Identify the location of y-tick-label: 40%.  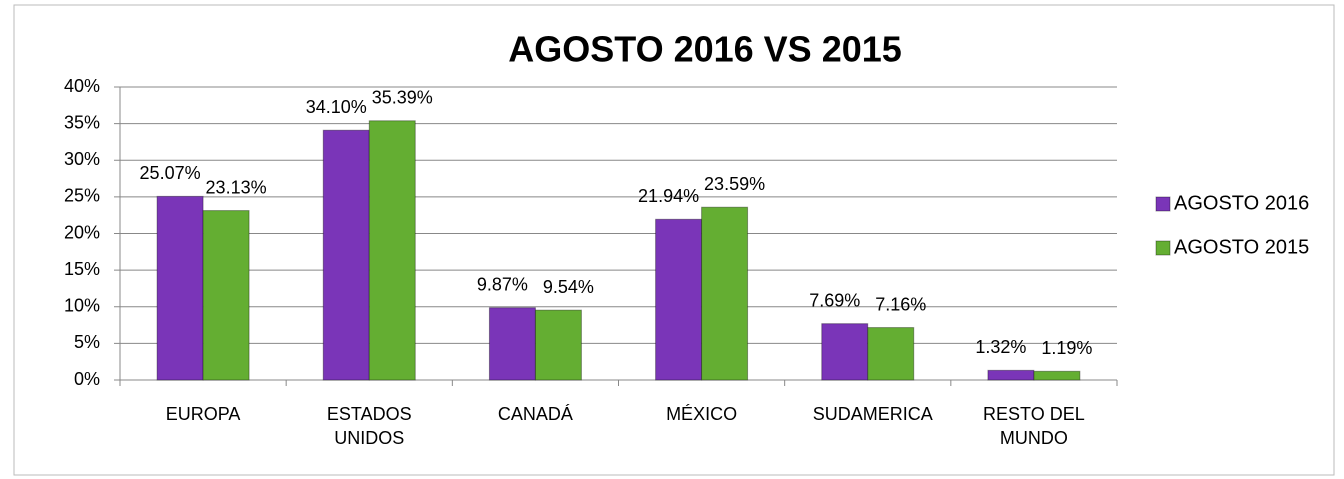
(82, 86).